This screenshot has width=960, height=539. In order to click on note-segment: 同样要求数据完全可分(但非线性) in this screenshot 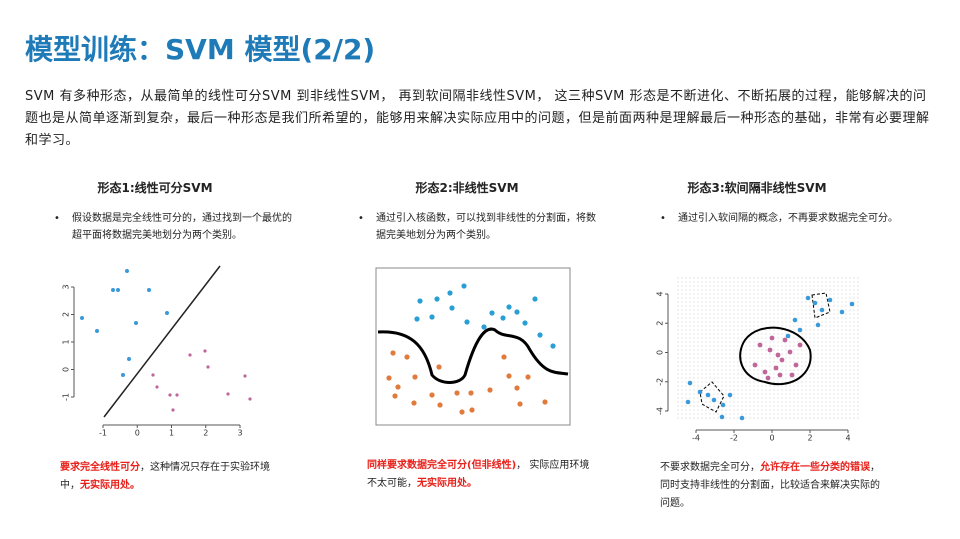, I will do `click(442, 465)`.